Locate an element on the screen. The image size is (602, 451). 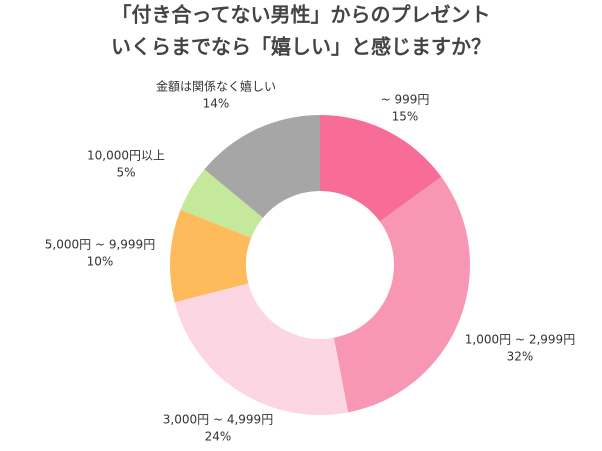
slice-value: 32% is located at coordinates (520, 357).